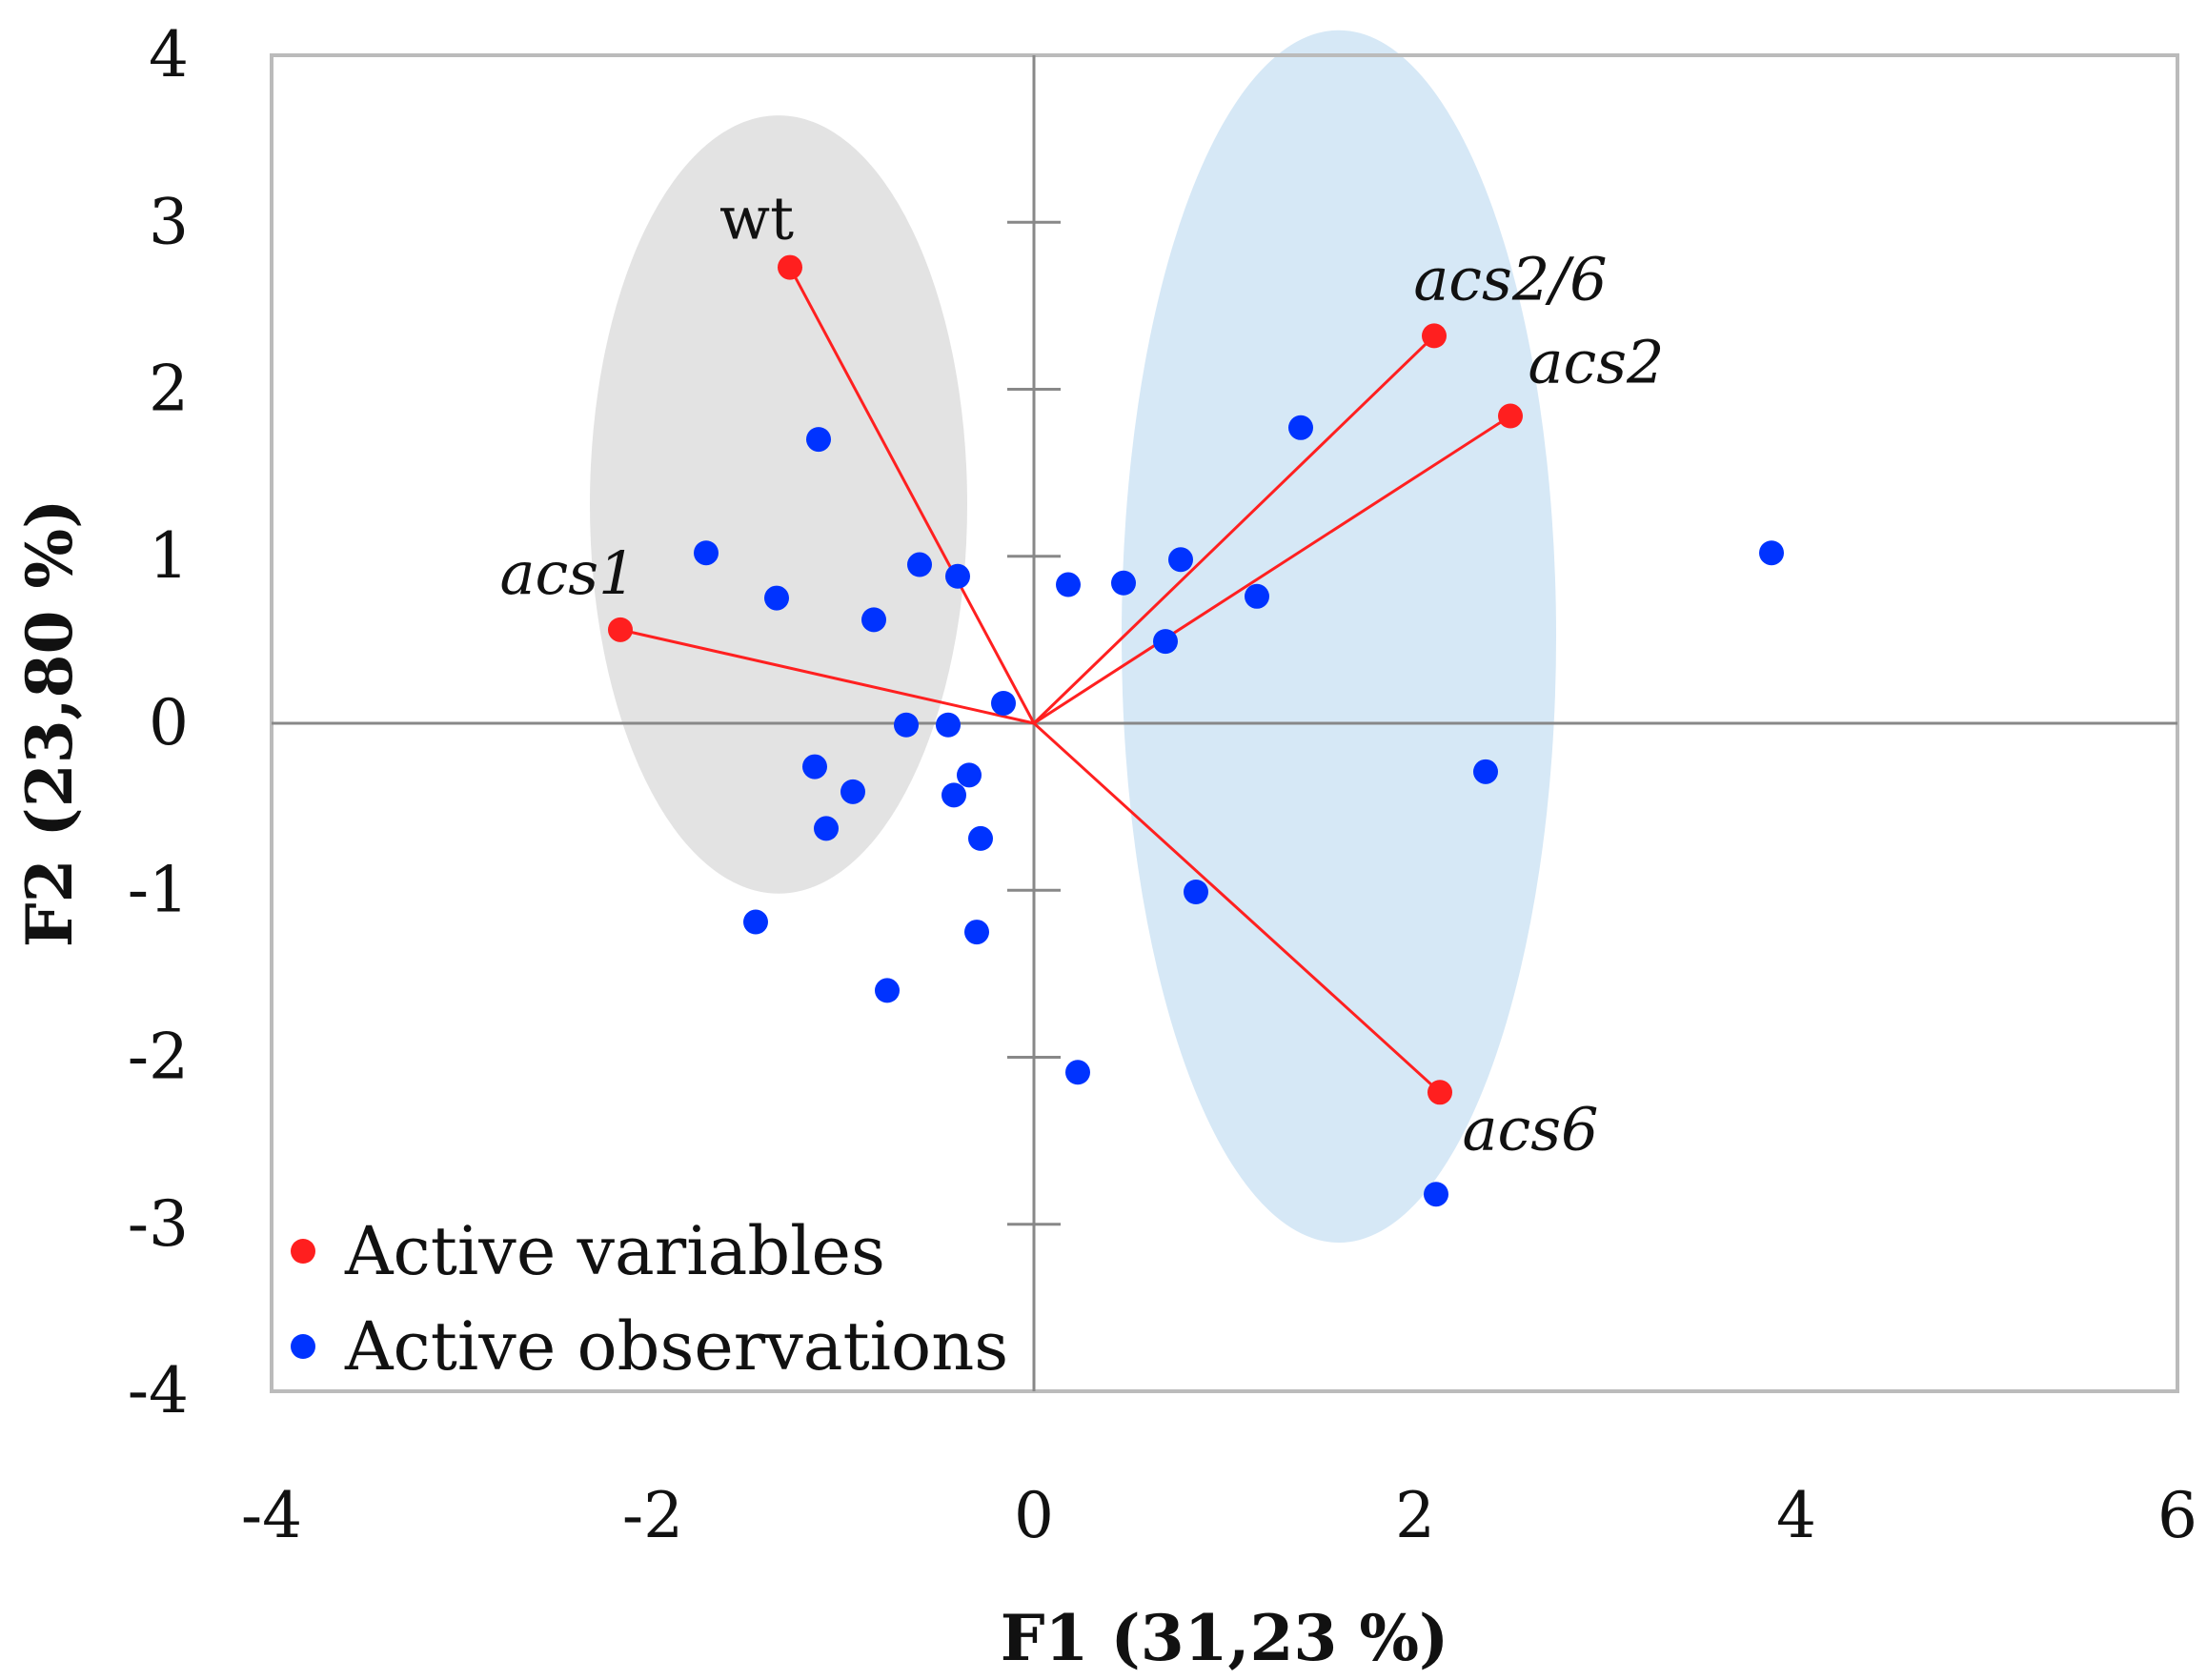 This screenshot has height=1680, width=2207. Describe the element at coordinates (1531, 1129) in the screenshot. I see `variable-label: acs6` at that location.